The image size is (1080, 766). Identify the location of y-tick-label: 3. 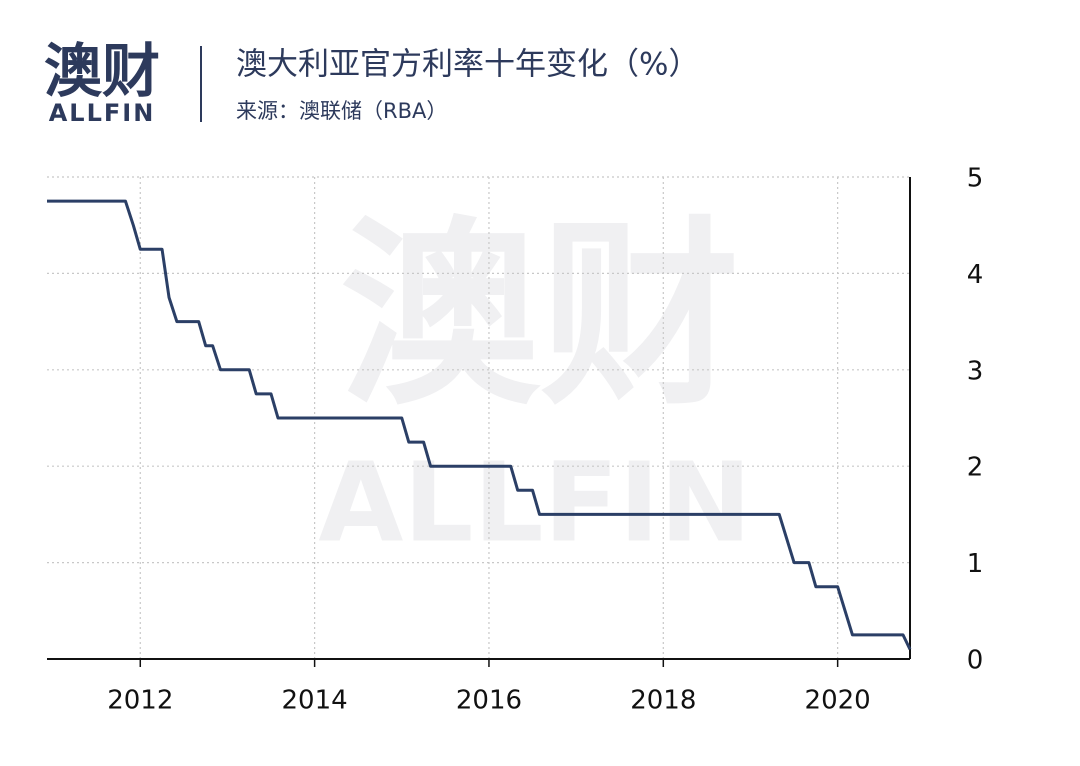
(975, 371).